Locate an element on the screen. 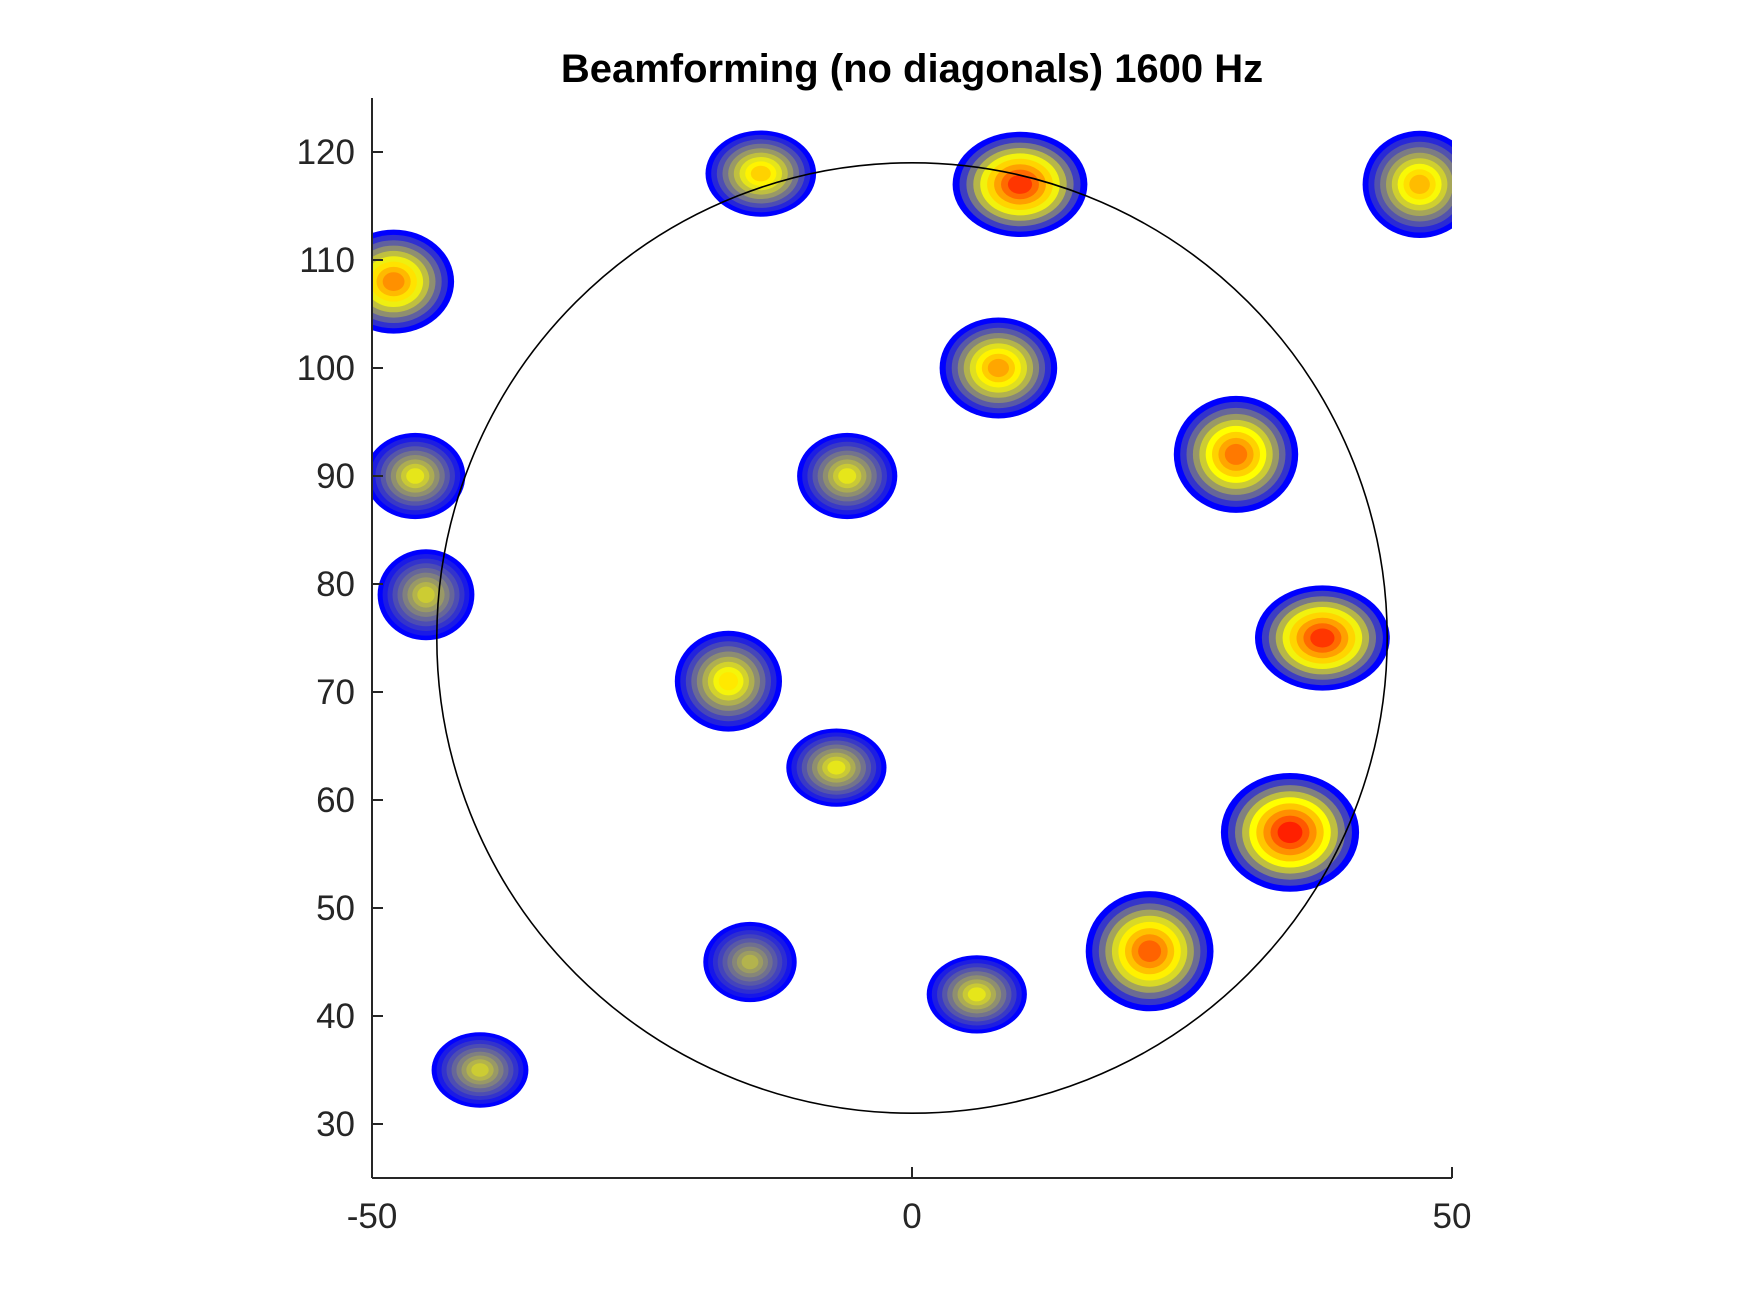  x-tick-label: 0 is located at coordinates (911, 1216).